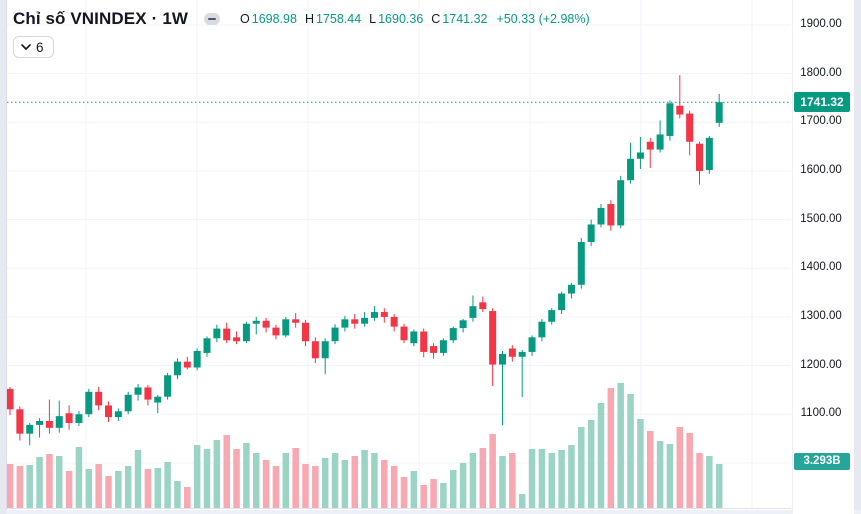 The height and width of the screenshot is (514, 861). Describe the element at coordinates (3, 257) in the screenshot. I see `left-edge-panel` at that location.